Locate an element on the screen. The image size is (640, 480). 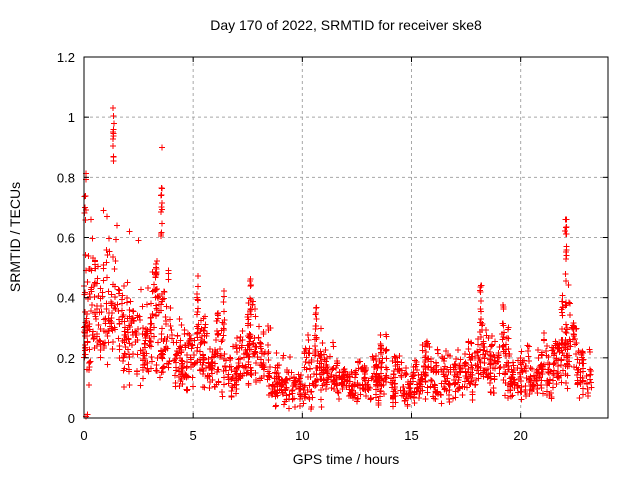
x-tick-label: 15 is located at coordinates (411, 435).